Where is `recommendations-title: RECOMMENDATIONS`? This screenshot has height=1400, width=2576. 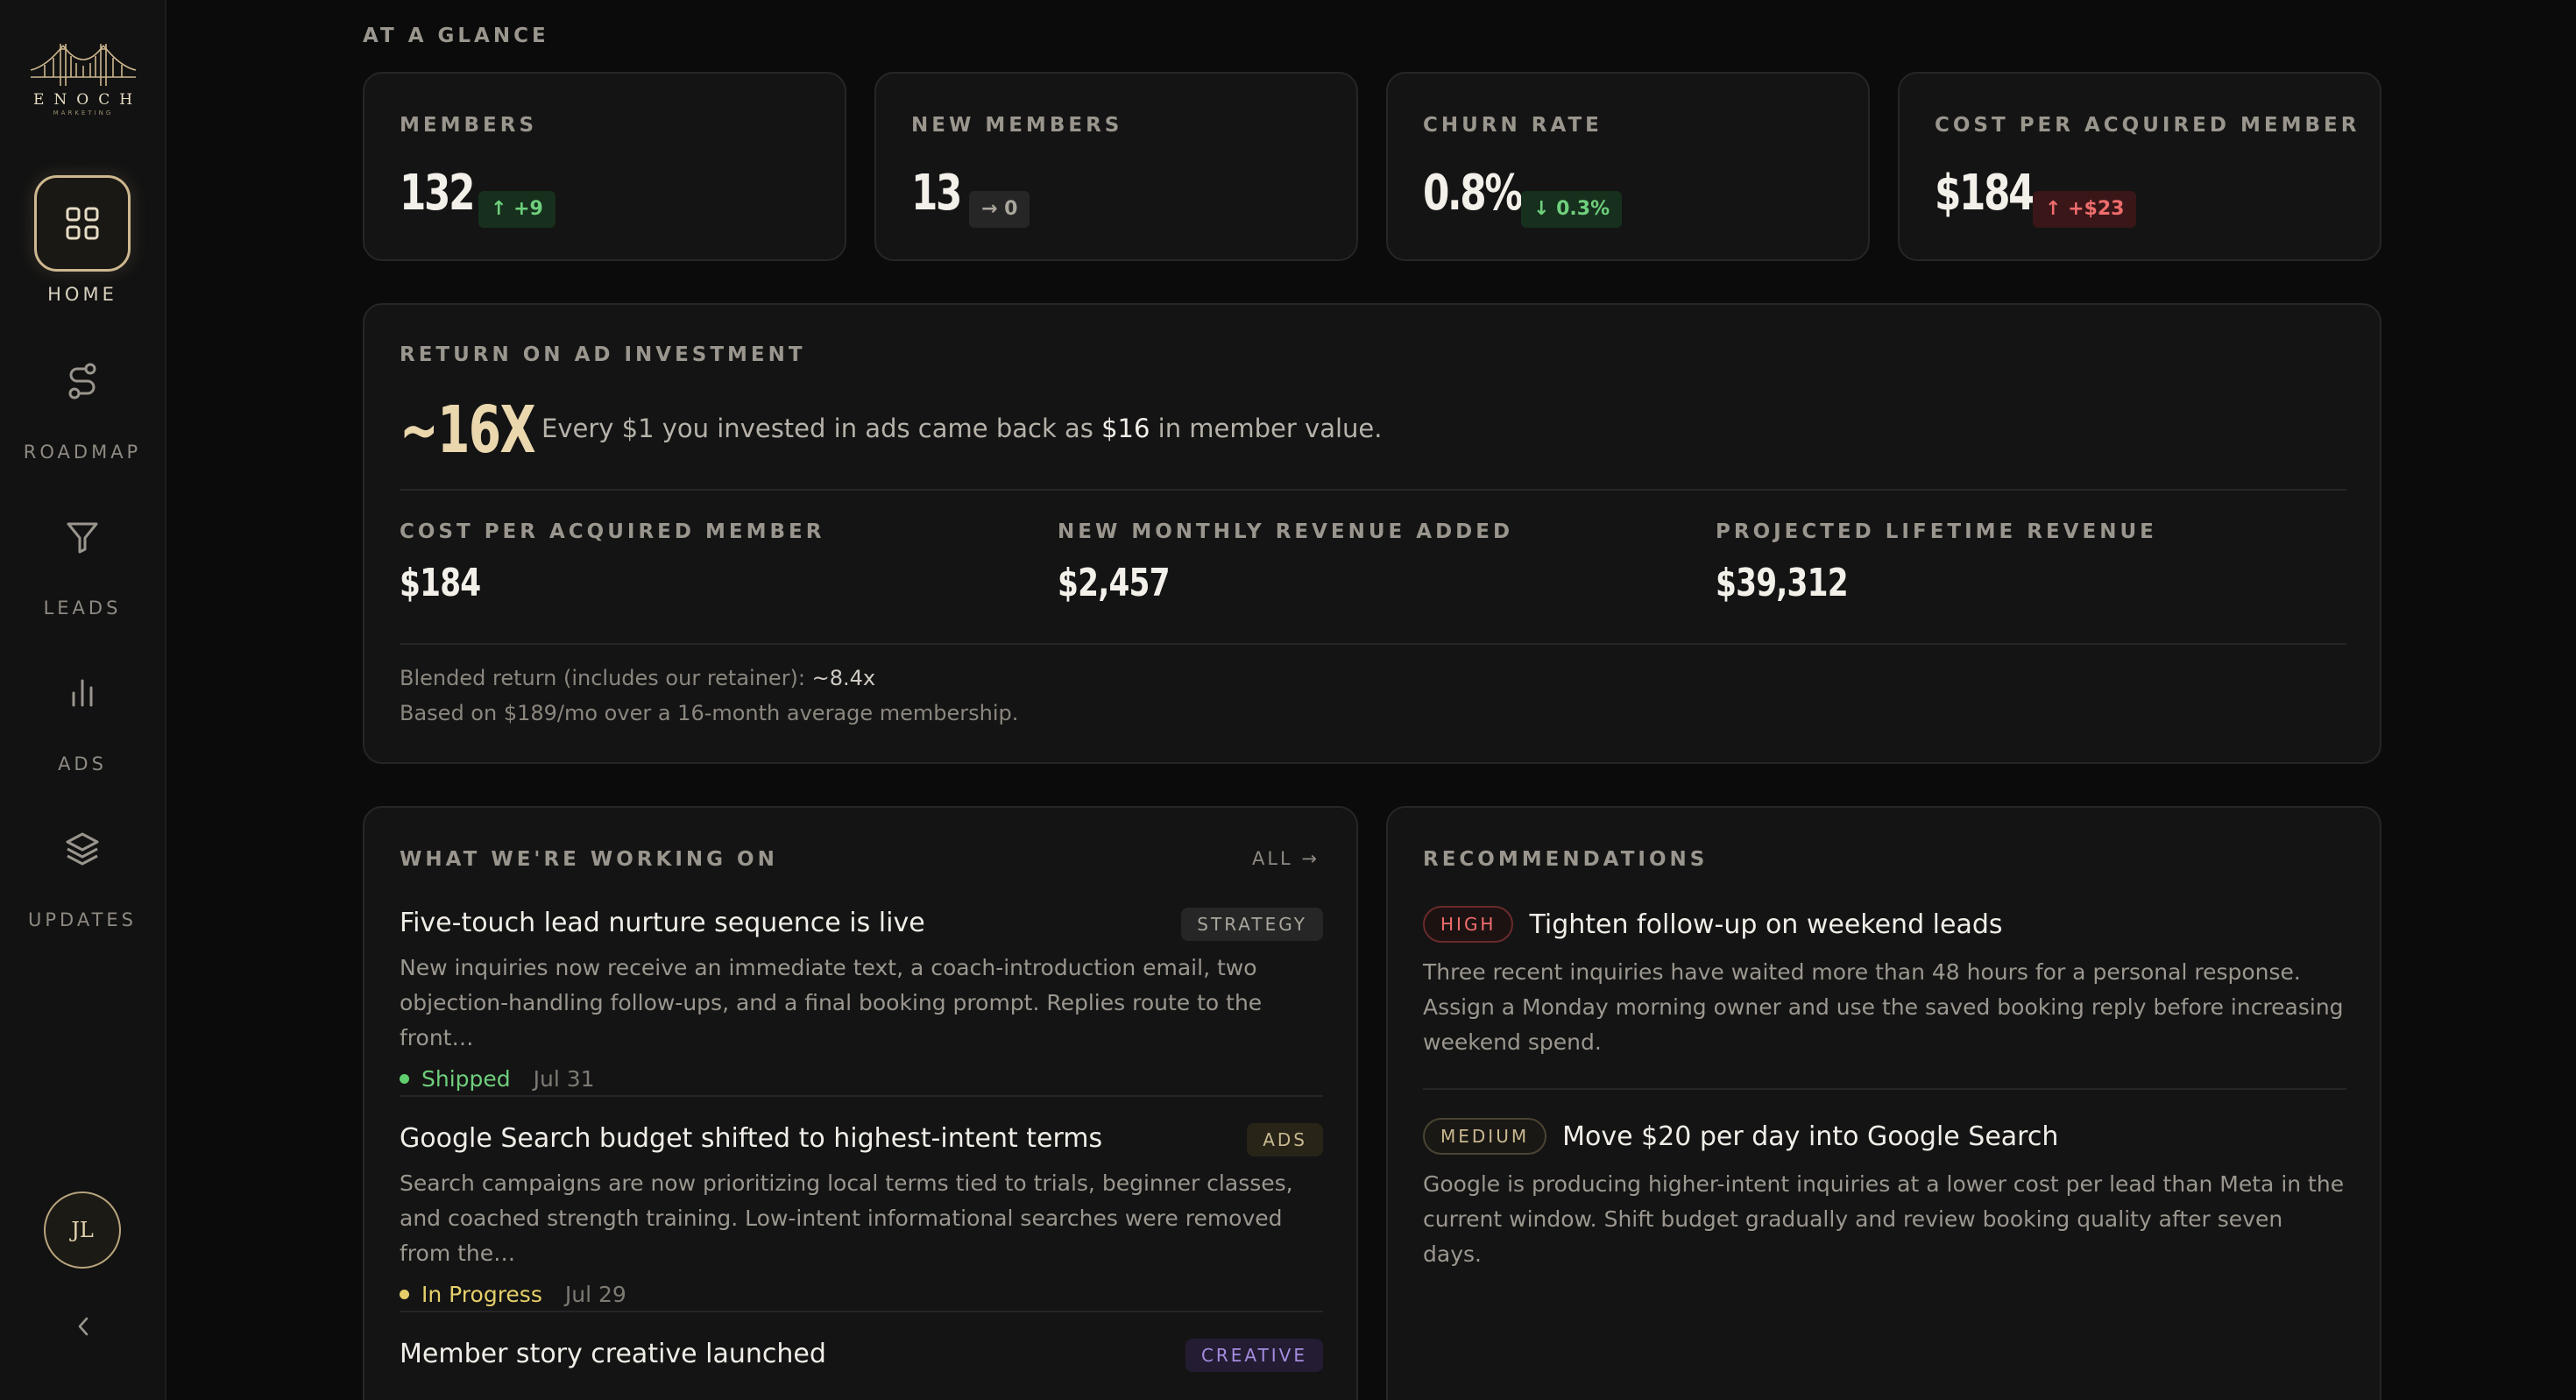 recommendations-title: RECOMMENDATIONS is located at coordinates (1566, 859).